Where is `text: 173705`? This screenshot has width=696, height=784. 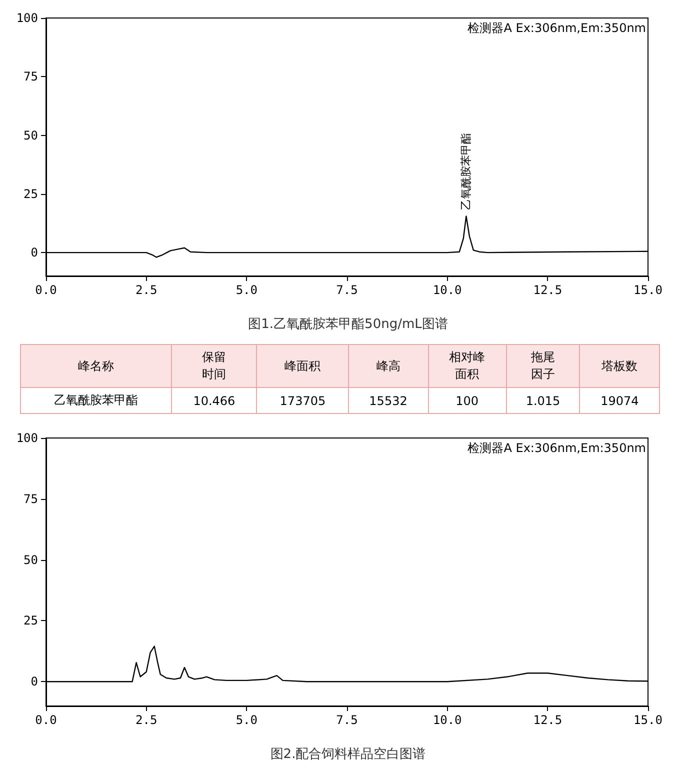 text: 173705 is located at coordinates (303, 401).